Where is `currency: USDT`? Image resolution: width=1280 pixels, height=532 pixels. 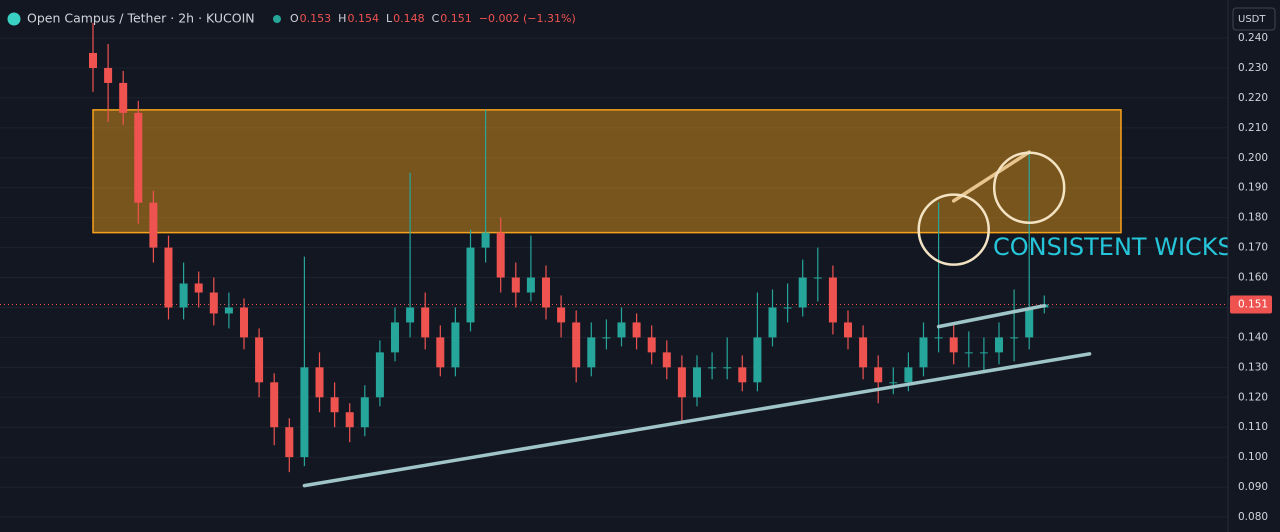
currency: USDT is located at coordinates (1252, 19).